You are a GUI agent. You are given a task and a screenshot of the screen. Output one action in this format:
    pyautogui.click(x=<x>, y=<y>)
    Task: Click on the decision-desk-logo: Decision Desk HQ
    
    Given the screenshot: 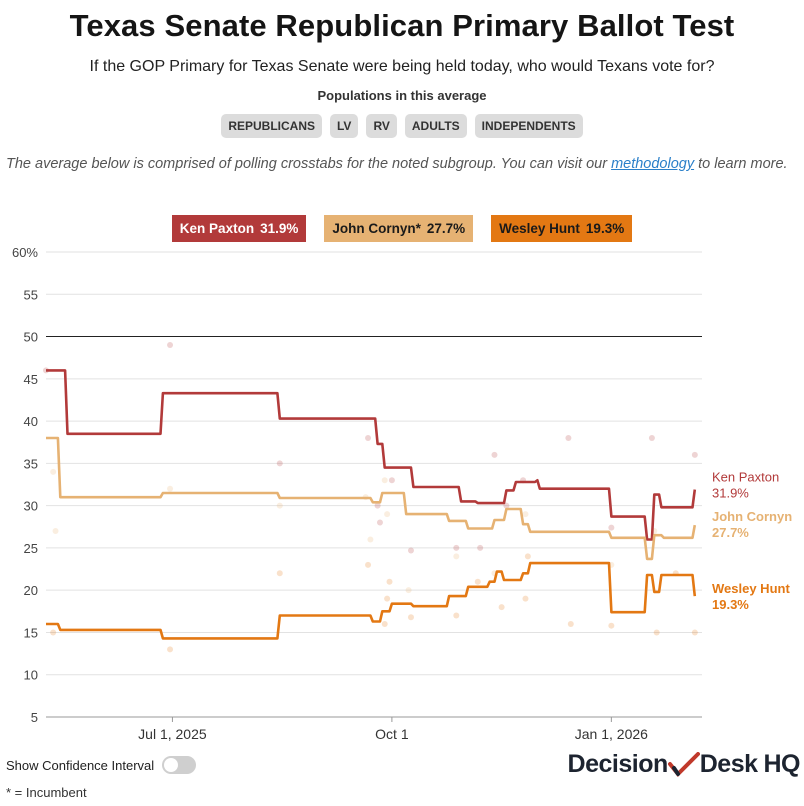 What is the action you would take?
    pyautogui.click(x=684, y=764)
    